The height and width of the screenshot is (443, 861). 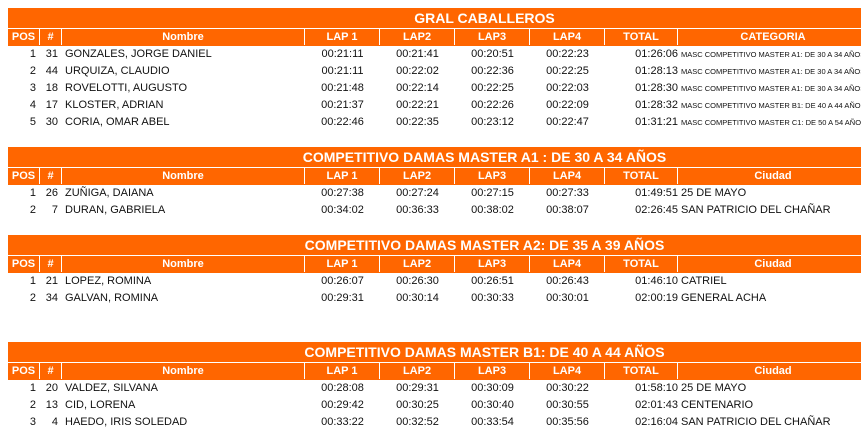 What do you see at coordinates (417, 422) in the screenshot?
I see `cell-lap2: 00:32:52` at bounding box center [417, 422].